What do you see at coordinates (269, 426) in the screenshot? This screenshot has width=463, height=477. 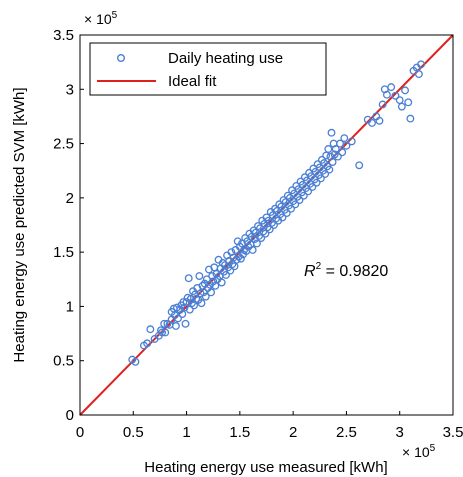 I see `x-ticks: 0 0.5 1 1.5 2 2.5 3 3.5` at bounding box center [269, 426].